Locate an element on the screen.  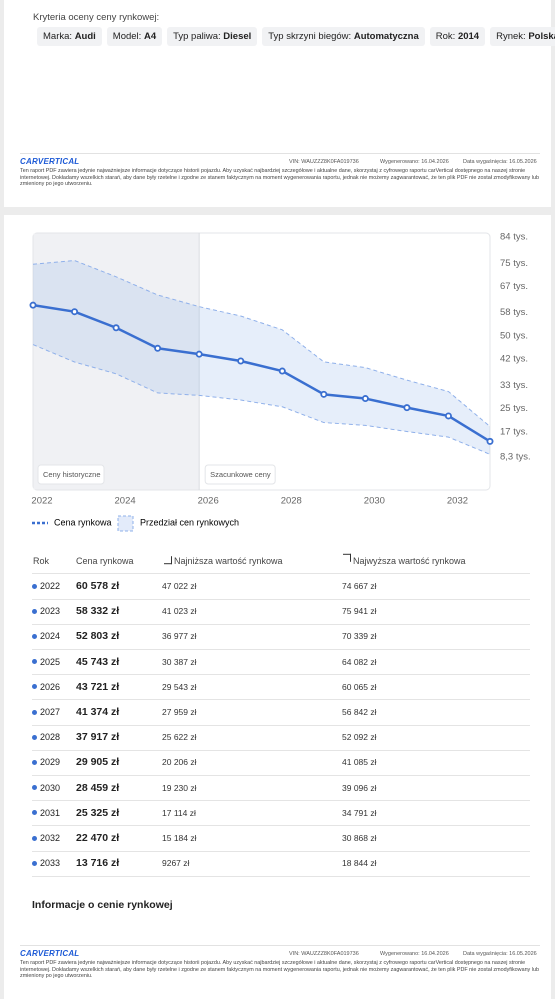
table-header: Najwyższa wartość rynkowa is located at coordinates (409, 561).